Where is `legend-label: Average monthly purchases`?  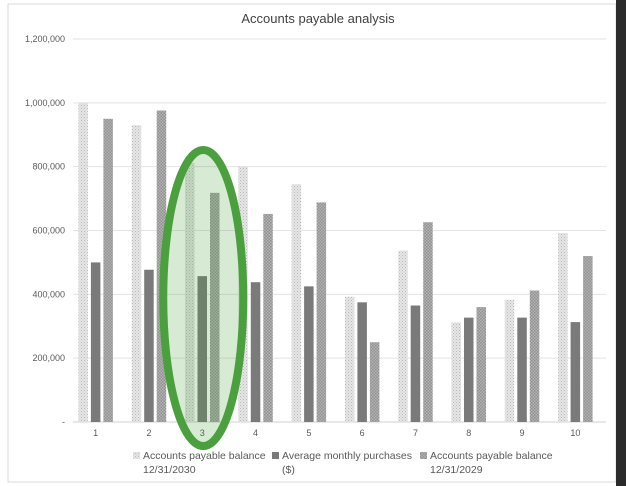
legend-label: Average monthly purchases is located at coordinates (347, 456).